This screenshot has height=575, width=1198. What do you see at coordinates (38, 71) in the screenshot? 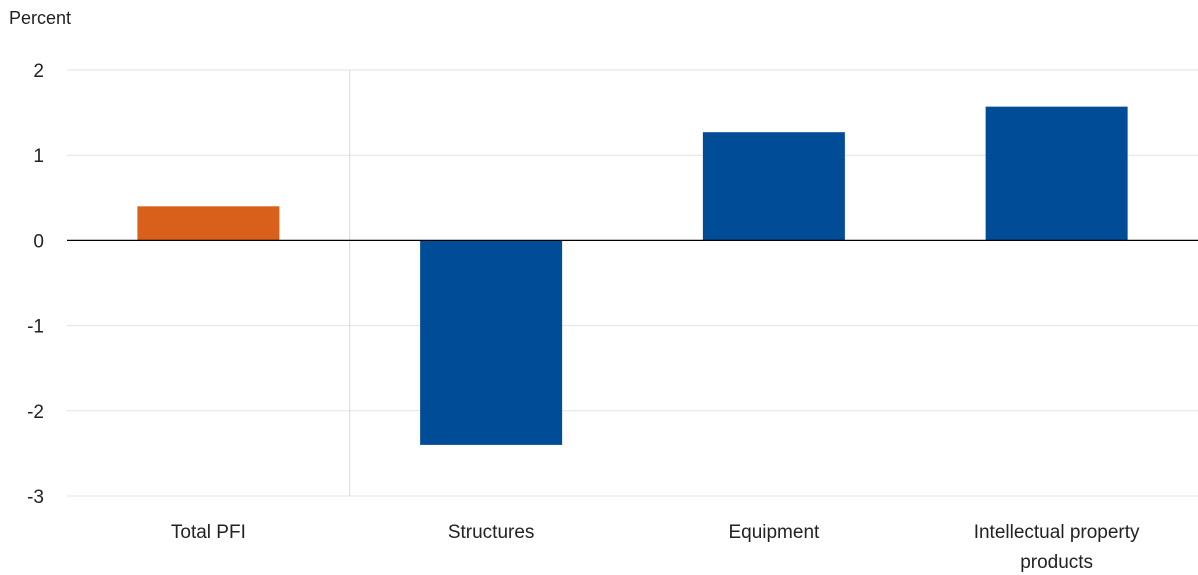
I see `y-tick-label: 2` at bounding box center [38, 71].